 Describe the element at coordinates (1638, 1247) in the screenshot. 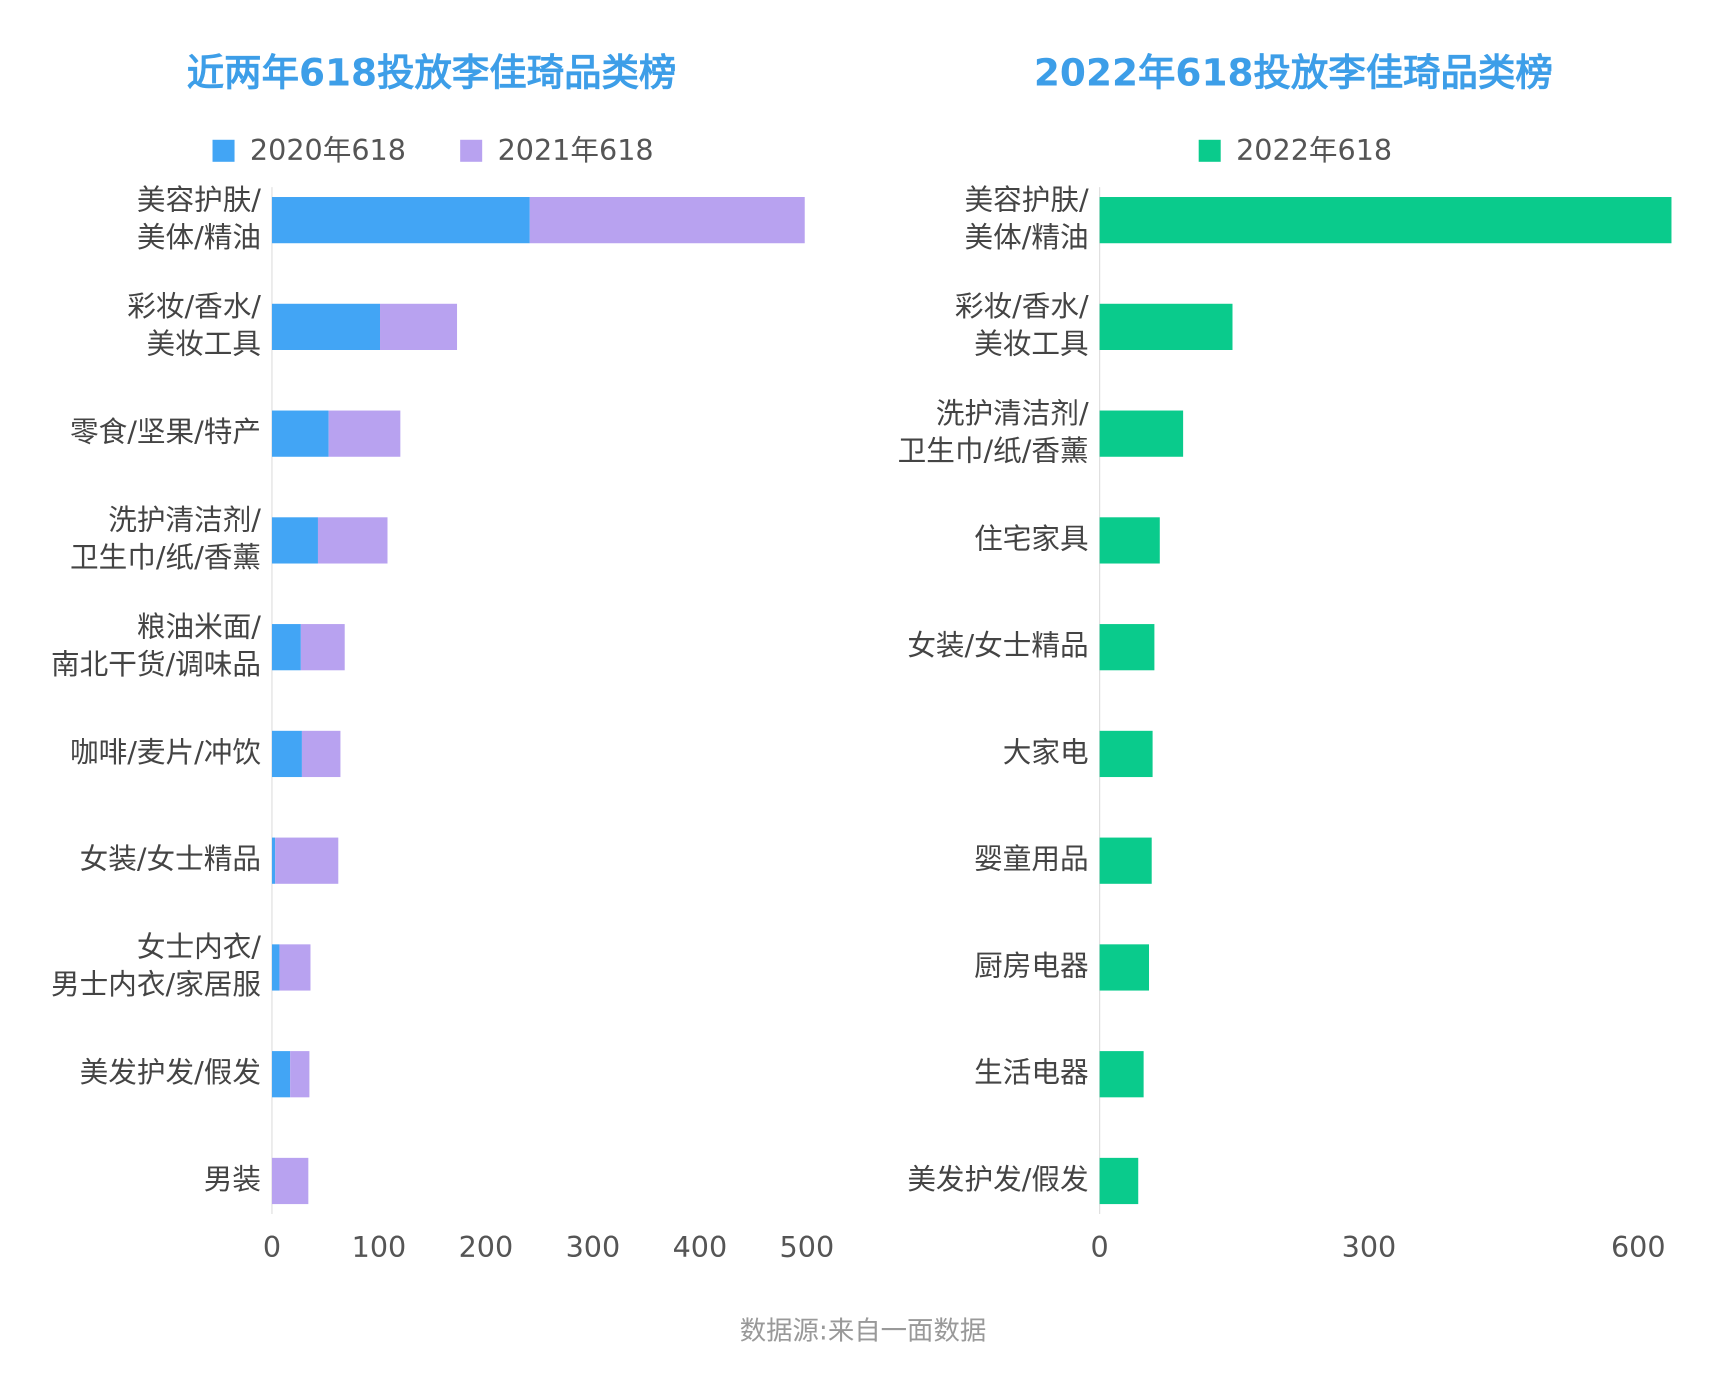

I see `x-tick-label: 600` at that location.